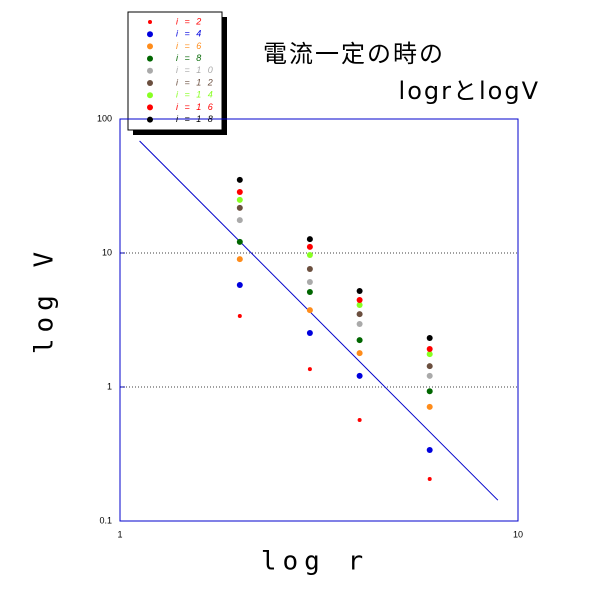 This screenshot has width=600, height=600. What do you see at coordinates (189, 46) in the screenshot?
I see `legend-label: i = 6` at bounding box center [189, 46].